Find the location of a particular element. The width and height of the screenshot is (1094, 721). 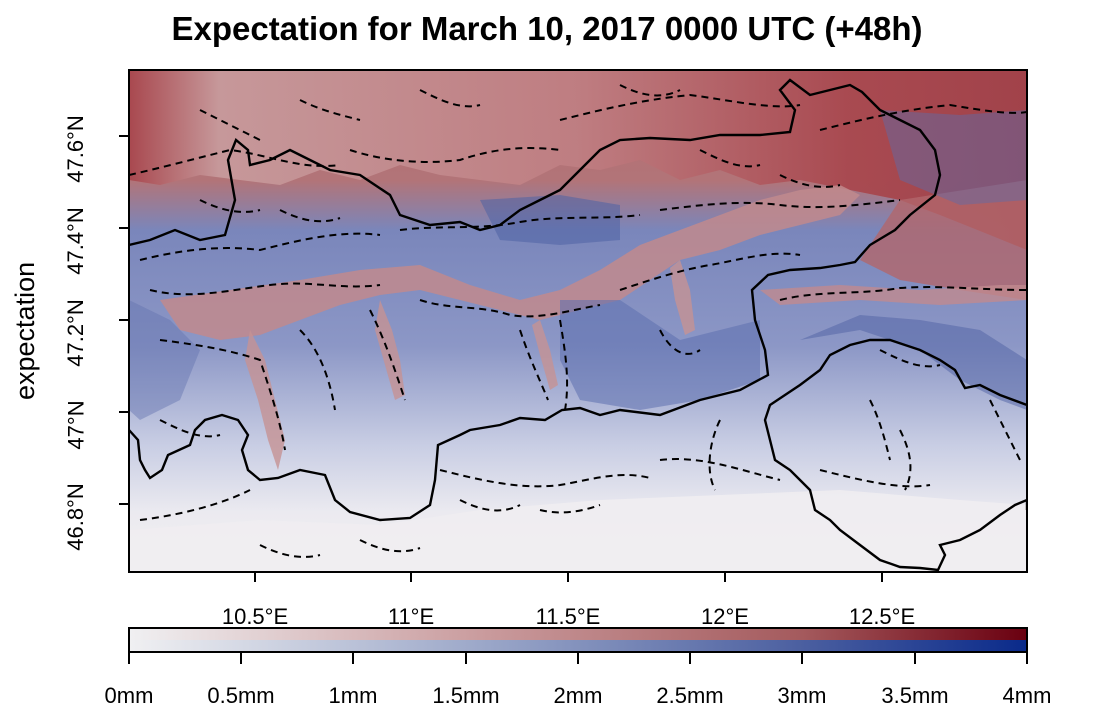

colorbar-tick-label: 4mm is located at coordinates (1027, 695).